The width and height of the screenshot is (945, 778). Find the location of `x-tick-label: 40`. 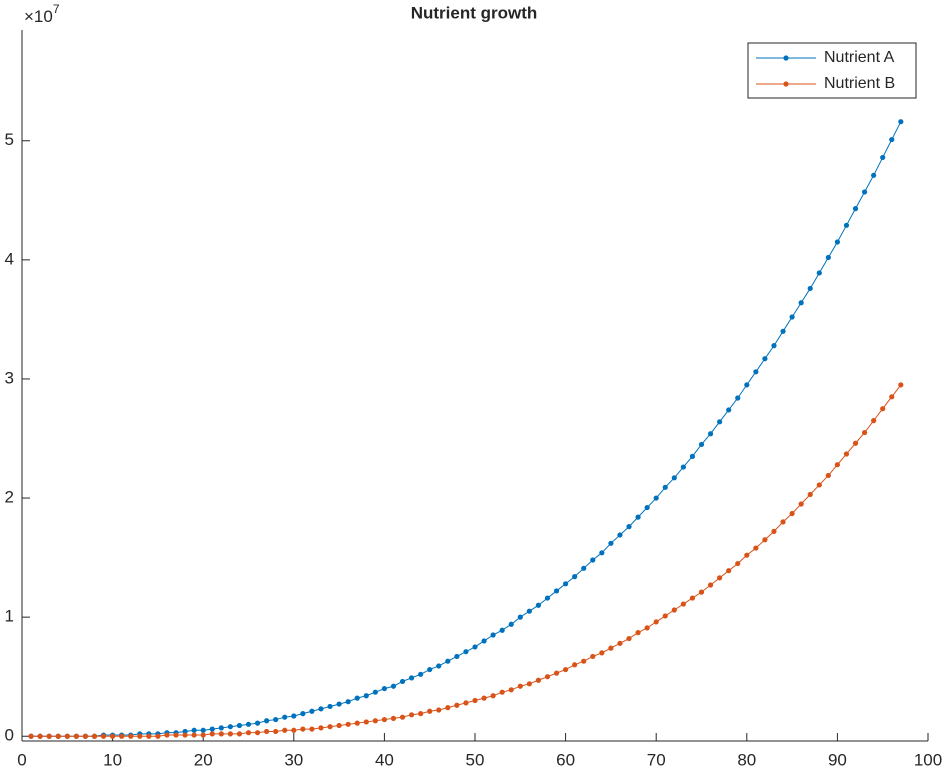

x-tick-label: 40 is located at coordinates (384, 759).